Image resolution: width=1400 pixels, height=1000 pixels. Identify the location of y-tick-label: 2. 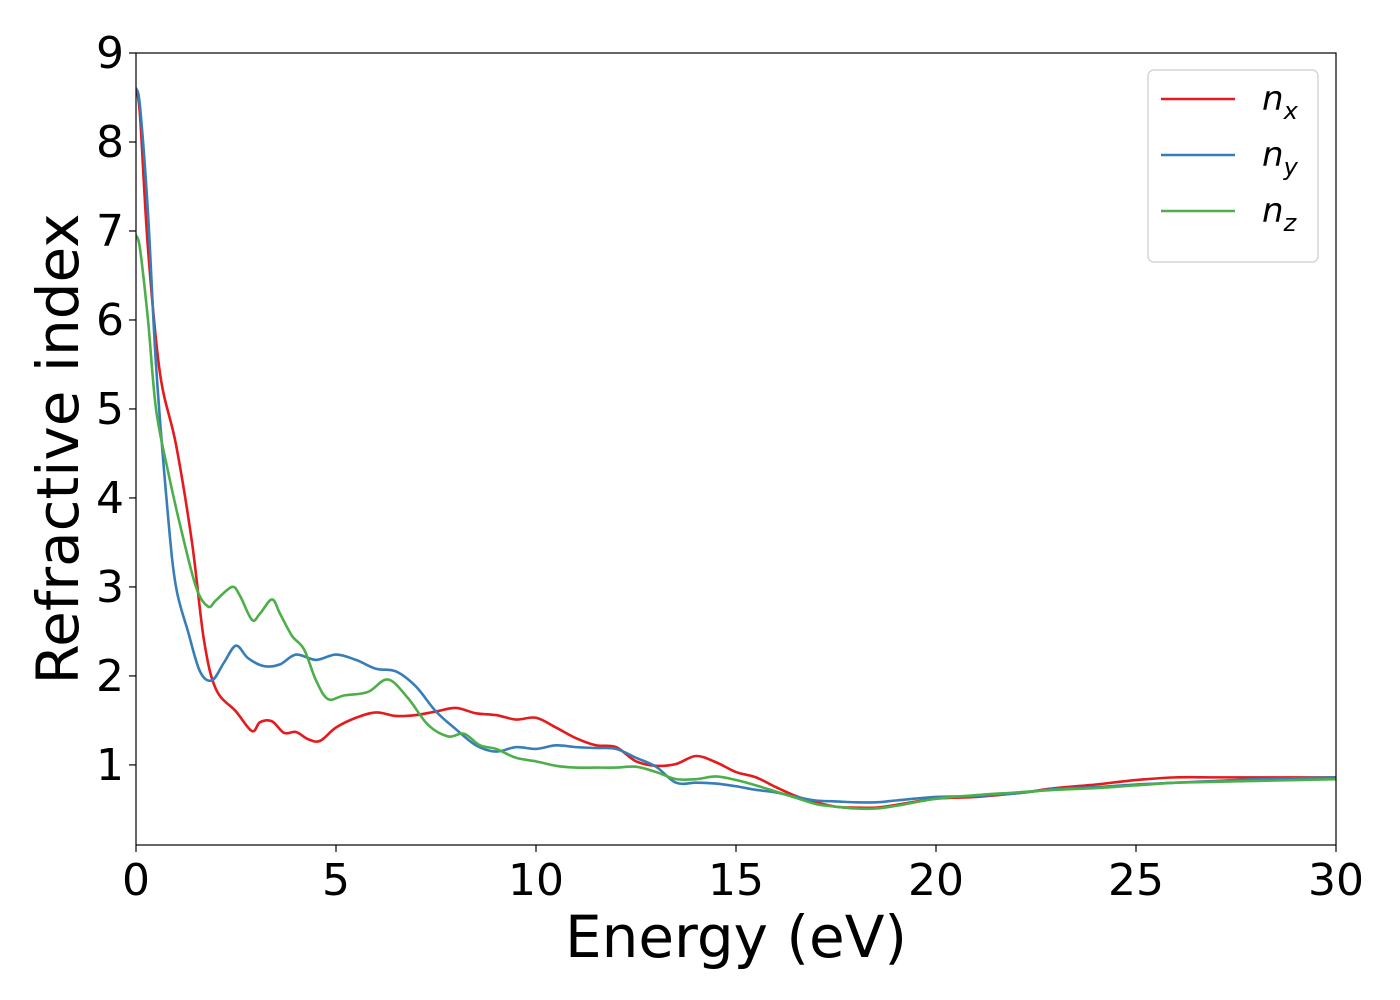
(110, 676).